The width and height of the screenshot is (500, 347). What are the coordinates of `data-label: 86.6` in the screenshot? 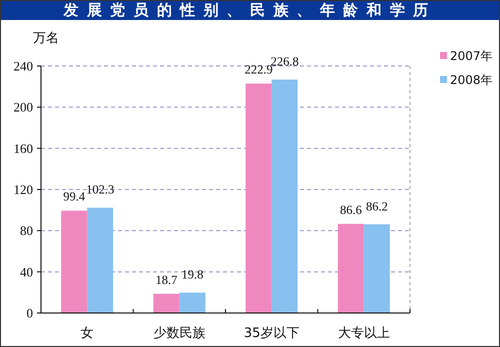 It's located at (351, 209).